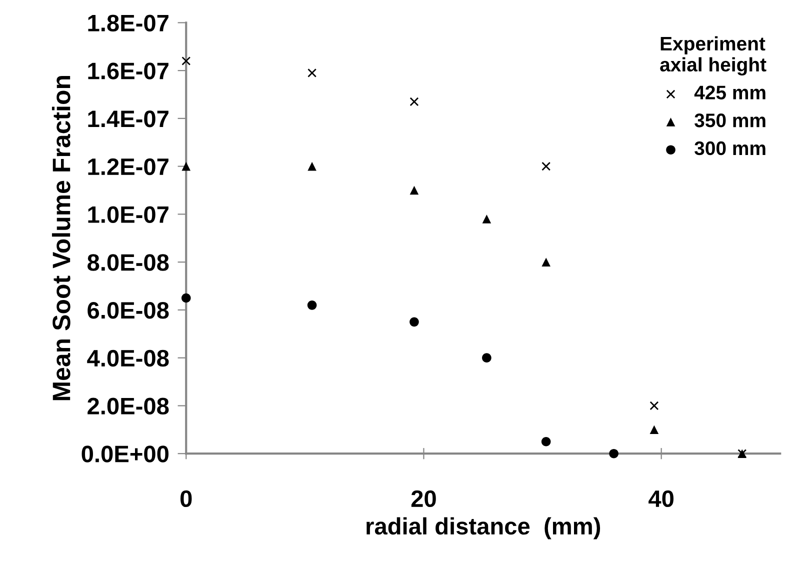 This screenshot has width=792, height=567. What do you see at coordinates (128, 262) in the screenshot?
I see `y-tick-label: 8.0E-08` at bounding box center [128, 262].